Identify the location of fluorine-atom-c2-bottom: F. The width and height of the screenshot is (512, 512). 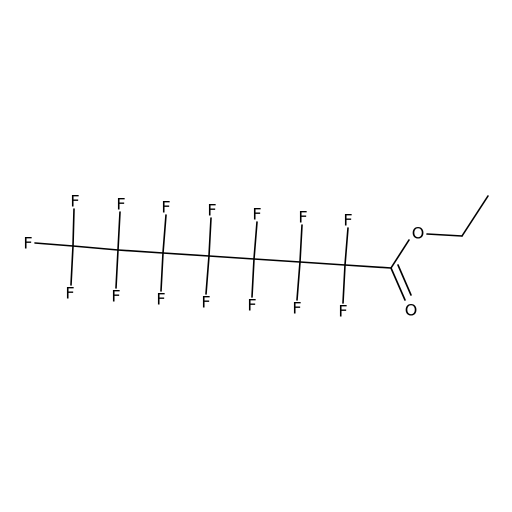
(115, 296).